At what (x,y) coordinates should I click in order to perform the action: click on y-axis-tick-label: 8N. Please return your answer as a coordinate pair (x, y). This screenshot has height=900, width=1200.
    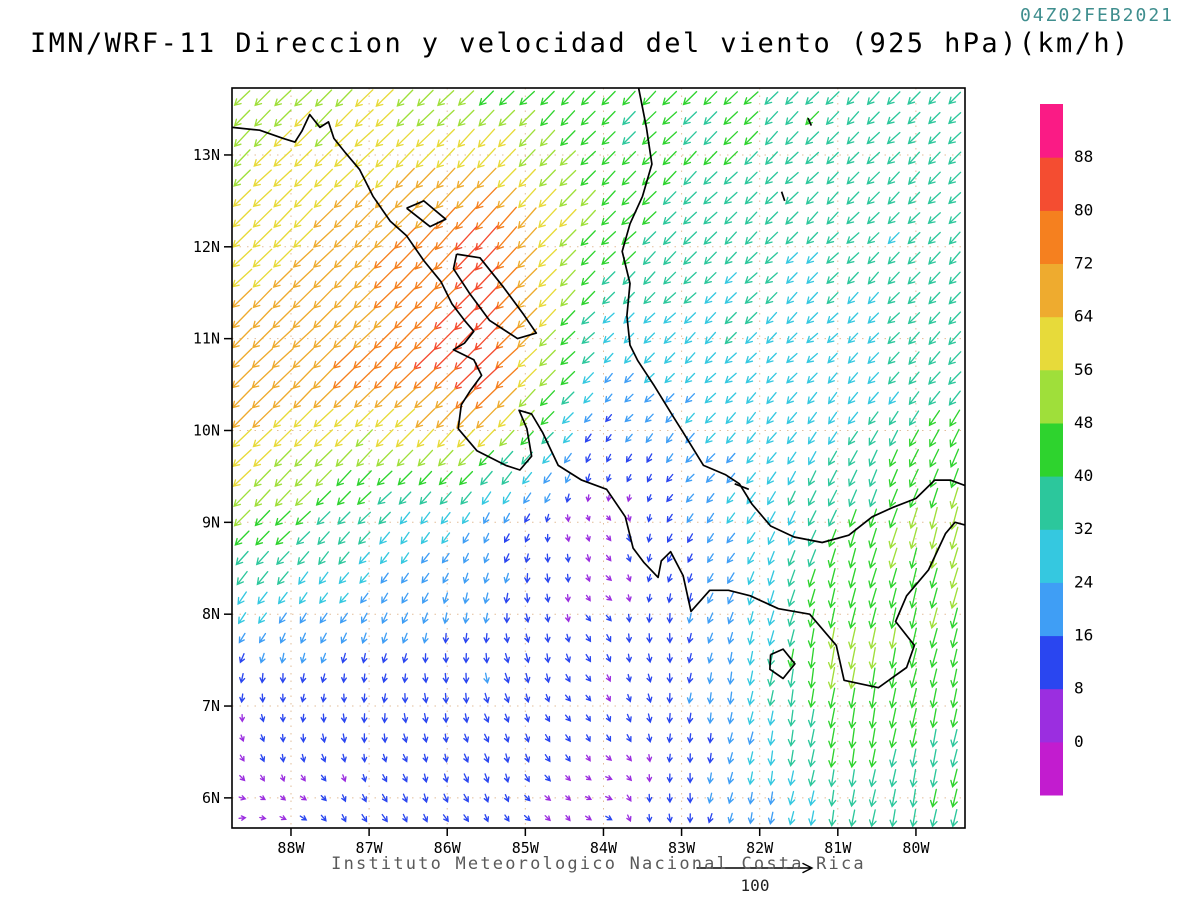
    Looking at the image, I should click on (211, 614).